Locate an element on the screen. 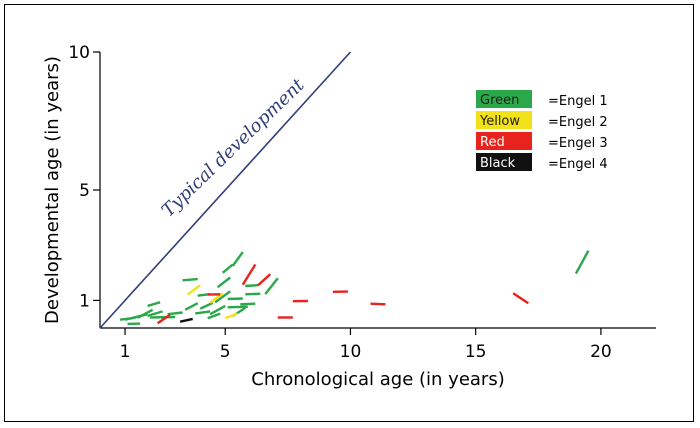 This screenshot has height=428, width=700. x-tick-label: 10 is located at coordinates (351, 352).